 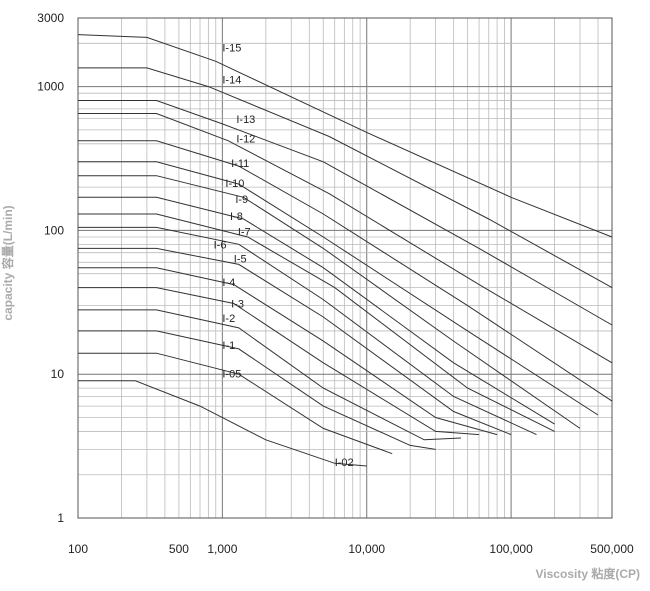 What do you see at coordinates (511, 549) in the screenshot?
I see `x-tick-label: 100,000` at bounding box center [511, 549].